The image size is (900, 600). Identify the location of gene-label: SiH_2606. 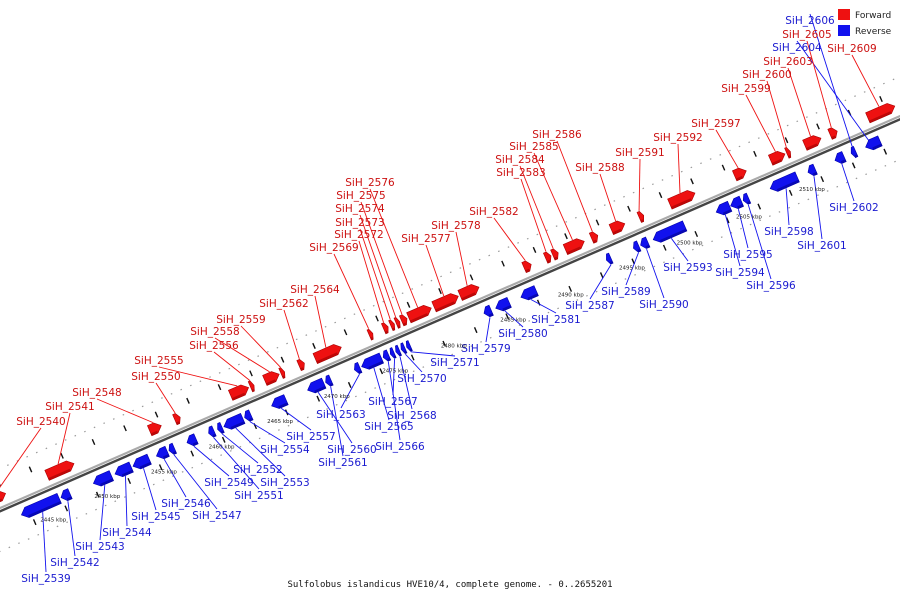
(810, 21).